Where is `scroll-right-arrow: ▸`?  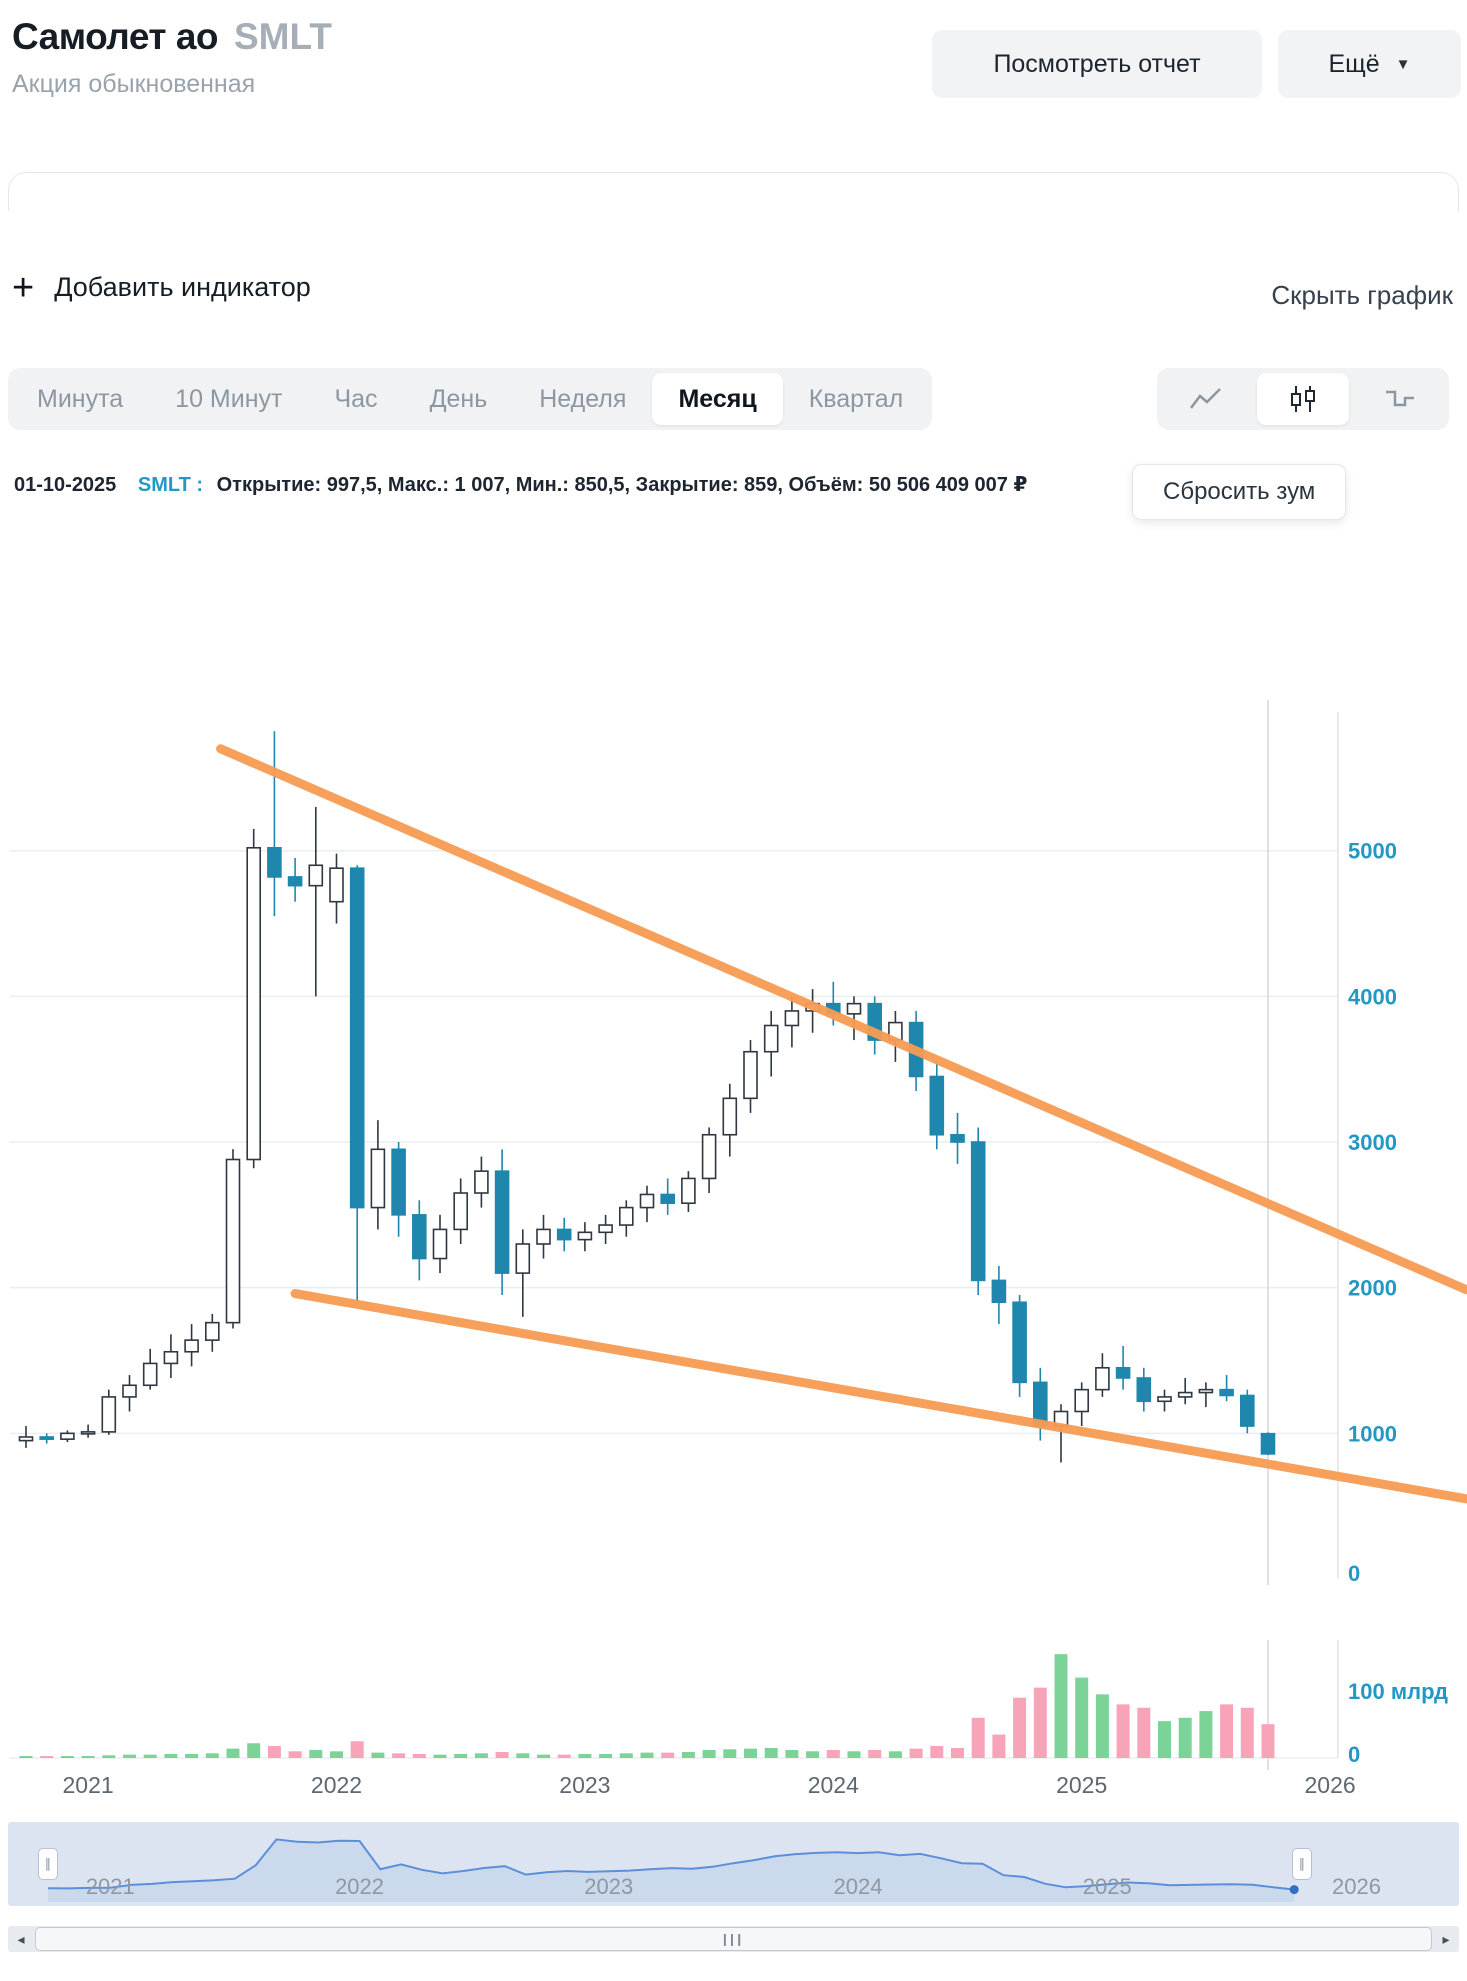 scroll-right-arrow: ▸ is located at coordinates (1446, 1938).